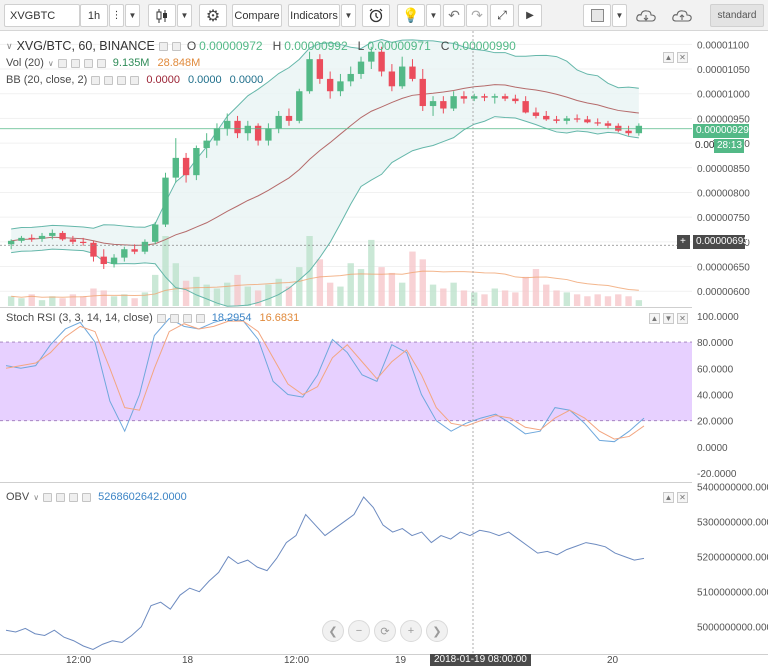 Image resolution: width=768 pixels, height=666 pixels. I want to click on interval-button: 1h, so click(94, 15).